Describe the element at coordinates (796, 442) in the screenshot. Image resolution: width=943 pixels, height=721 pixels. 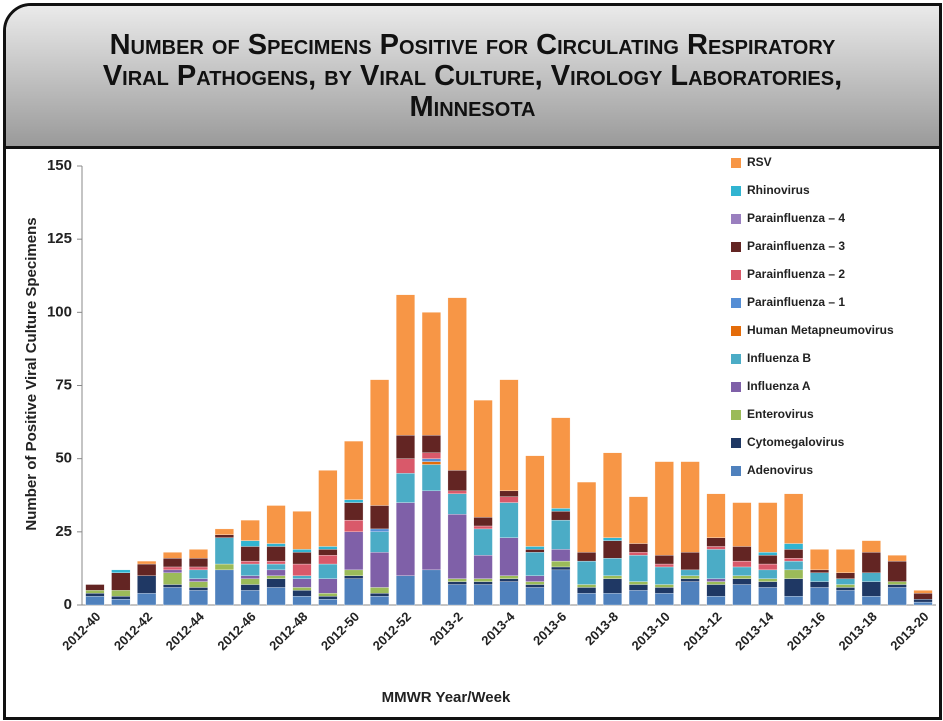
I see `legend-label: Cytomegalovirus` at that location.